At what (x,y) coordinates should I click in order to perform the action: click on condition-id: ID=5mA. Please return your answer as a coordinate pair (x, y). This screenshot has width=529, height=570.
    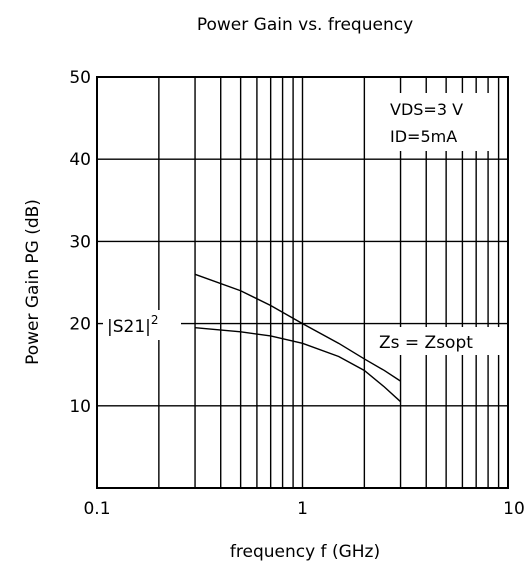
    Looking at the image, I should click on (423, 136).